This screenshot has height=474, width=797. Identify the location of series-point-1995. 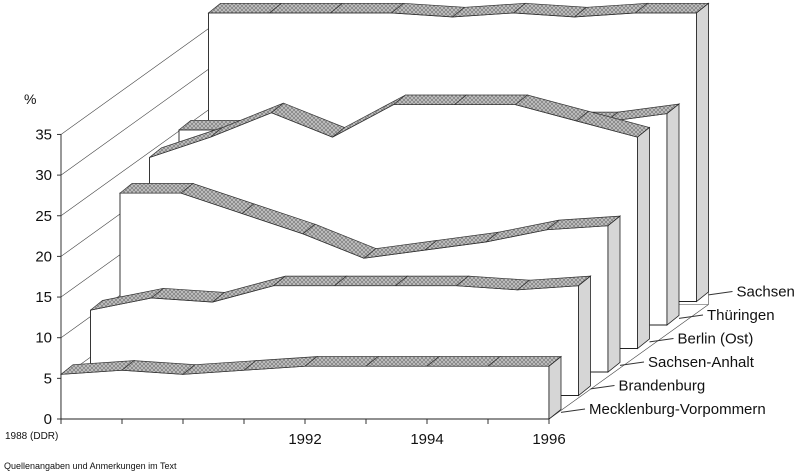
(463, 361).